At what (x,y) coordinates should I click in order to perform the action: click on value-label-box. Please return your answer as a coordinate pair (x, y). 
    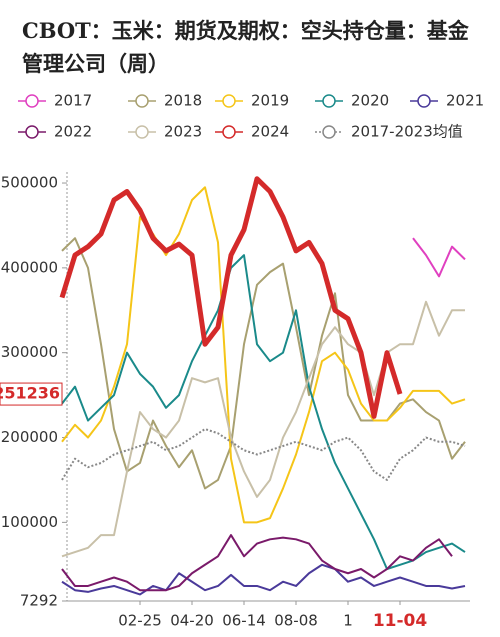
    Looking at the image, I should click on (31, 394).